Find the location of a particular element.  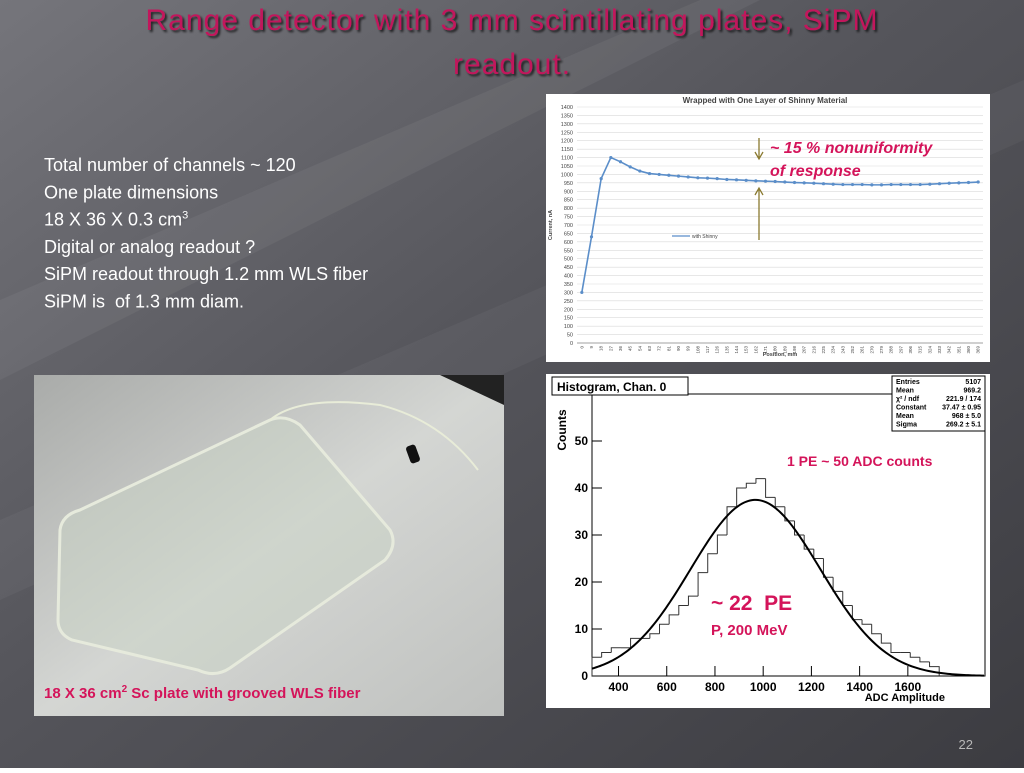

y-tick-label: 450 is located at coordinates (568, 268).